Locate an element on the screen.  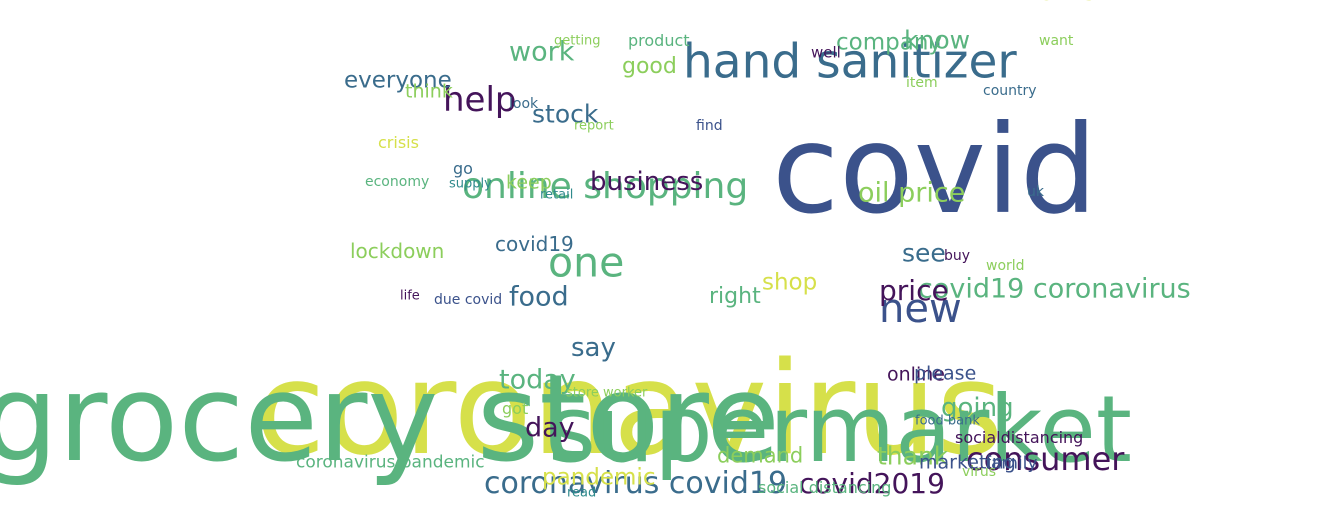
word-help: help is located at coordinates (480, 100).